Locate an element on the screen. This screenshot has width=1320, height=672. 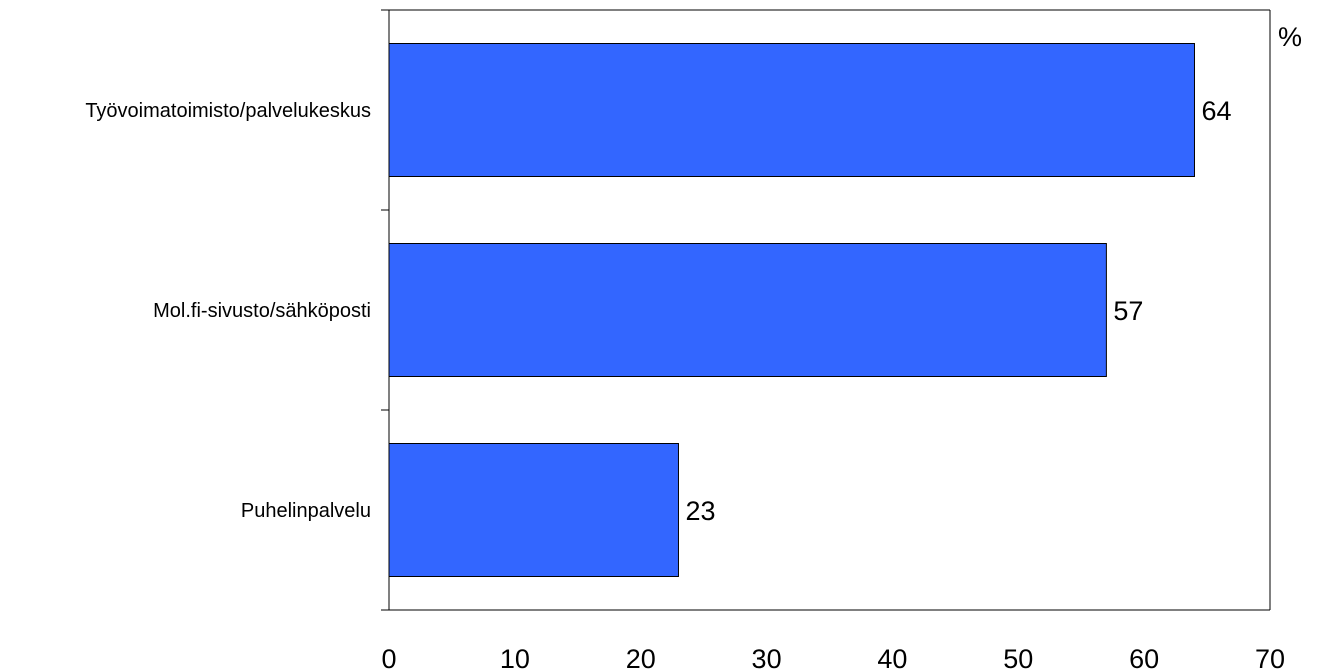
unit-label: % is located at coordinates (1290, 37).